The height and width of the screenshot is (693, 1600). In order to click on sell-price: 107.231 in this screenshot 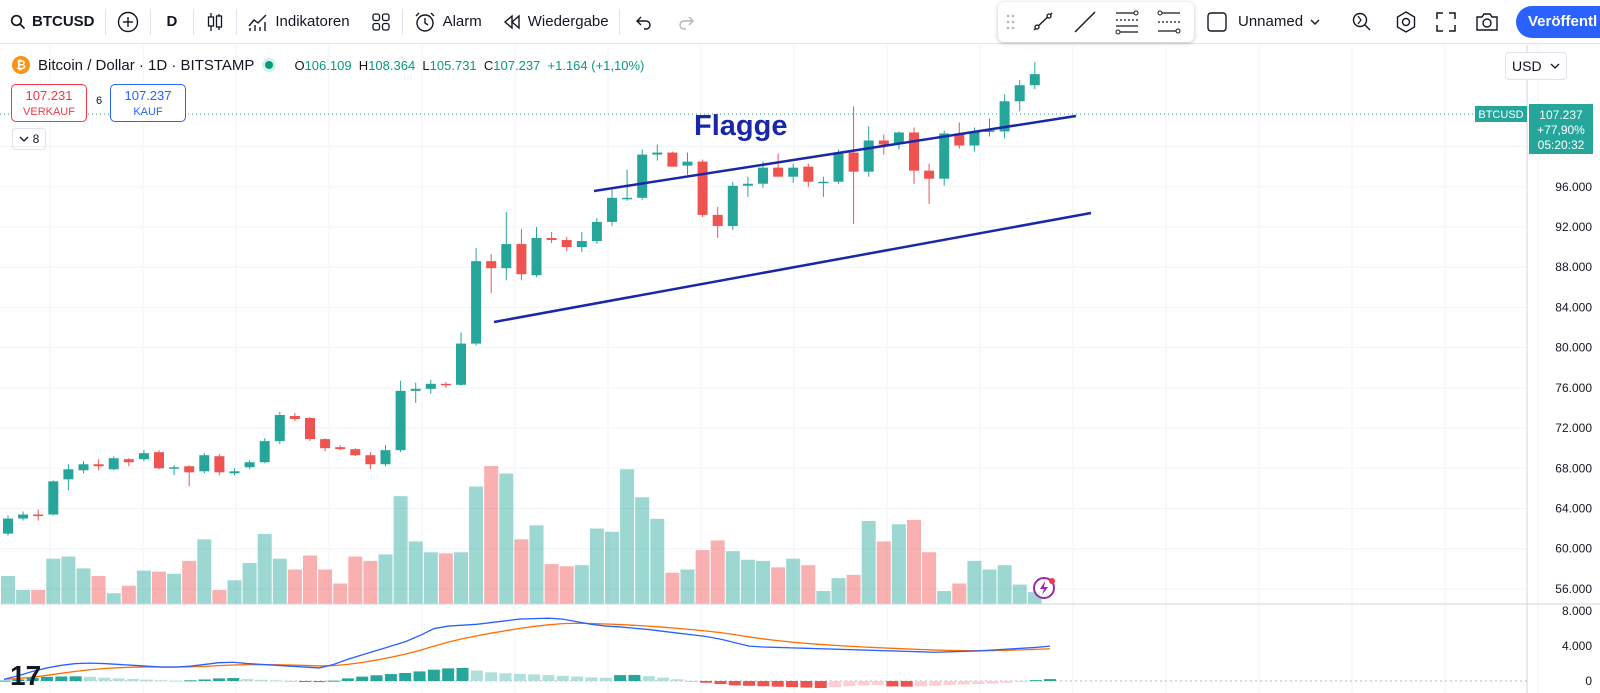, I will do `click(49, 95)`.